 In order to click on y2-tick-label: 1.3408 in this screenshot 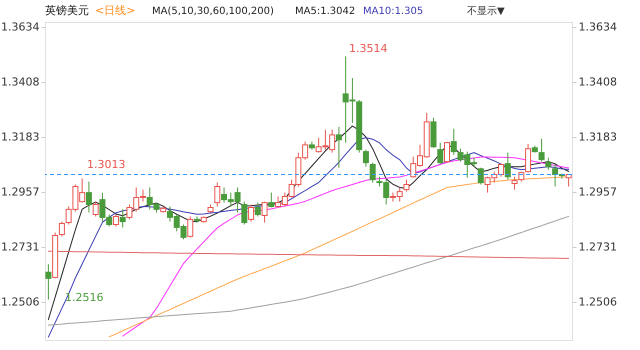, I will do `click(597, 82)`.